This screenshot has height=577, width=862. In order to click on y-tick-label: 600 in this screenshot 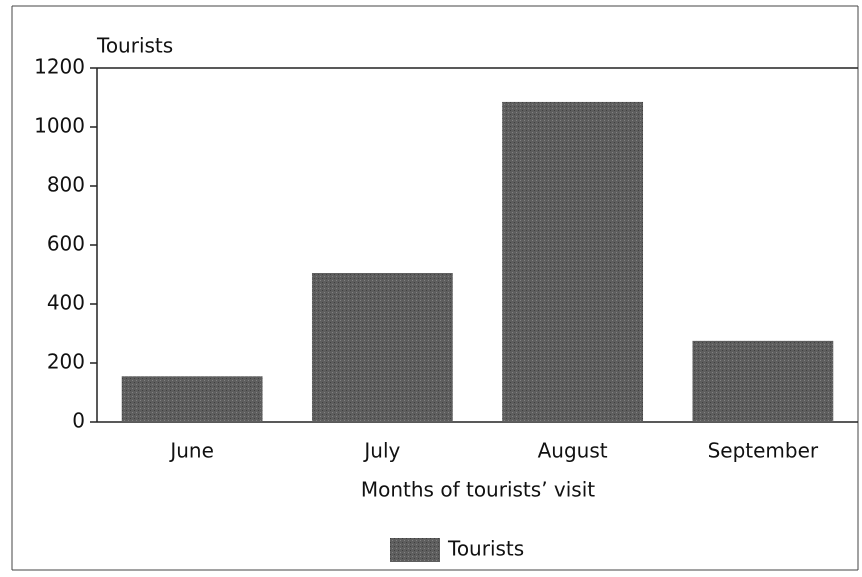, I will do `click(66, 244)`.